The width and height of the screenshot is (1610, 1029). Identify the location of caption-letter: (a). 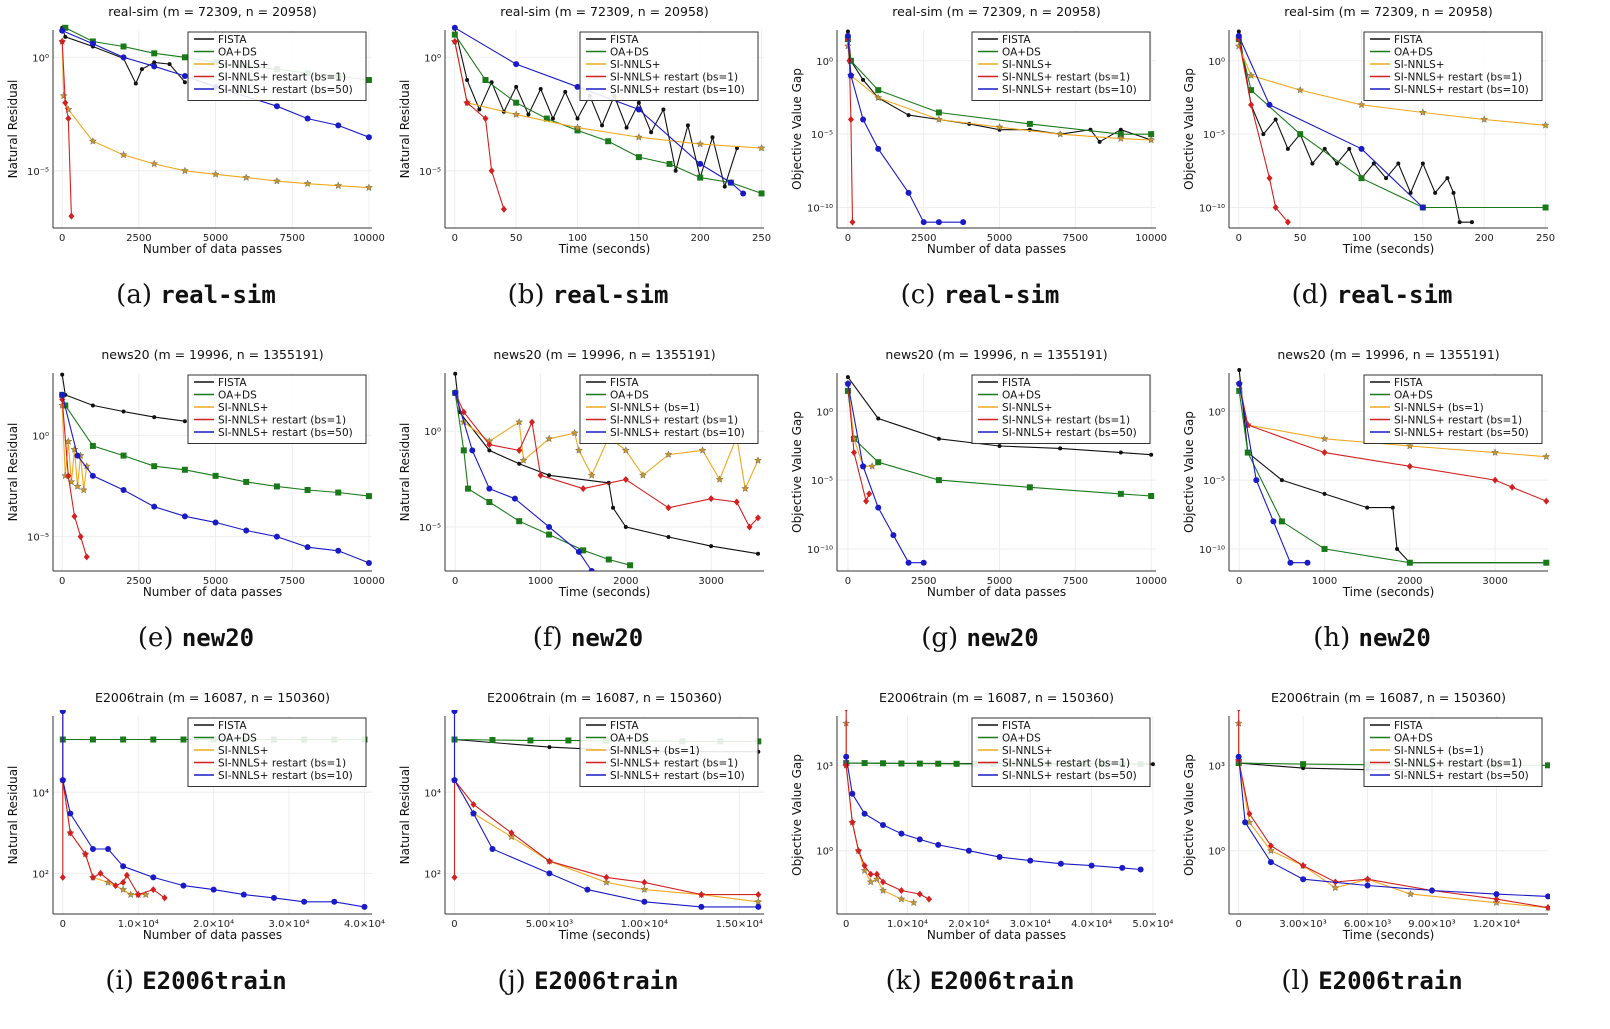
(134, 295).